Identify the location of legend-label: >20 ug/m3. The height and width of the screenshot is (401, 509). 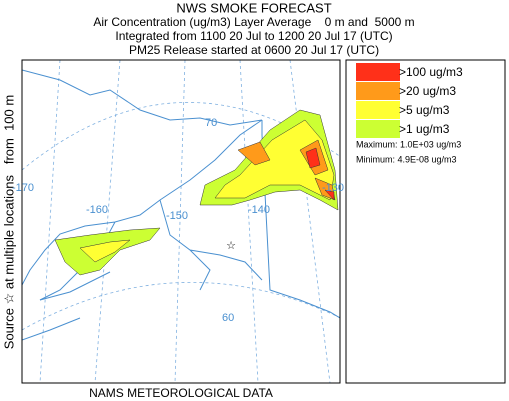
(427, 91).